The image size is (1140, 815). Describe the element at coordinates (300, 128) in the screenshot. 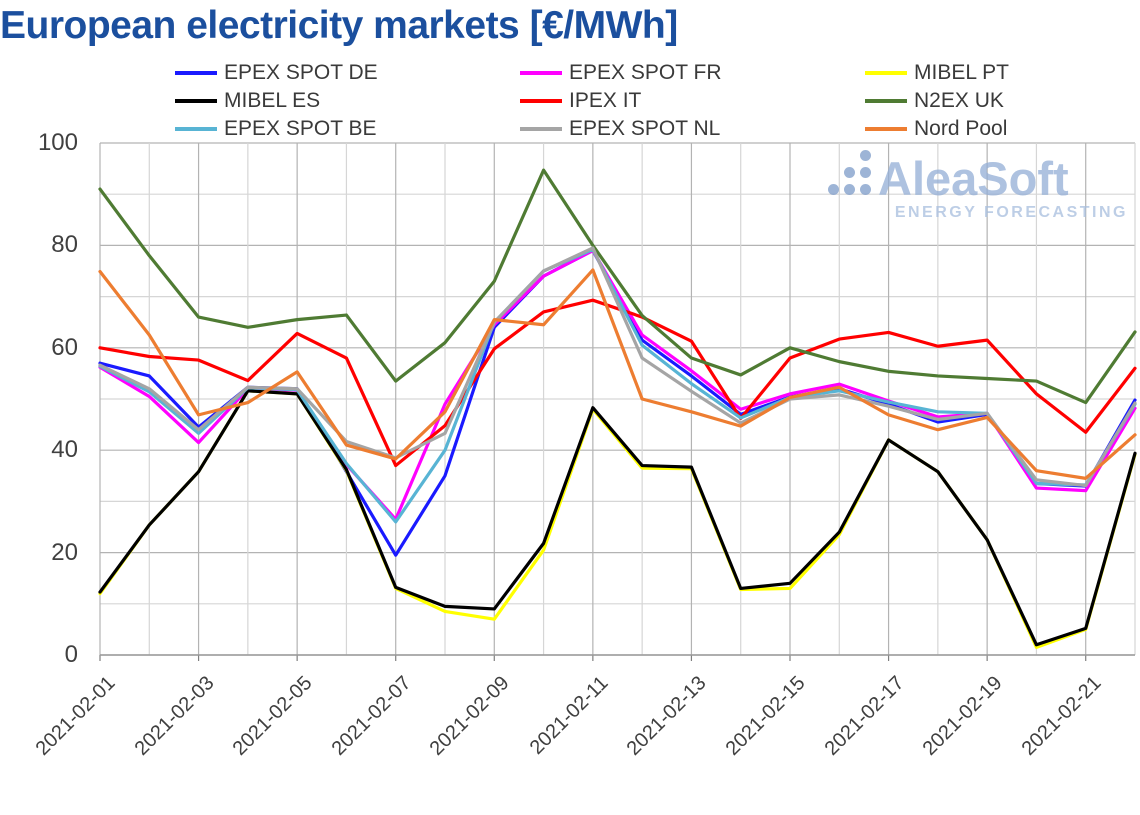

I see `legend-label: EPEX SPOT BE` at that location.